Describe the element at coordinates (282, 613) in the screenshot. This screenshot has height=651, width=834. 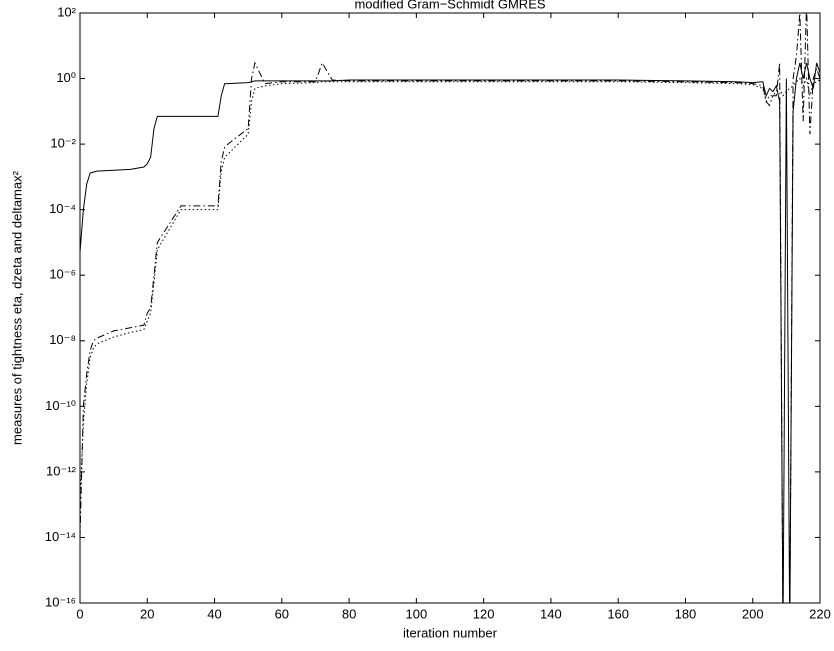
I see `x-tick-label: 60` at that location.